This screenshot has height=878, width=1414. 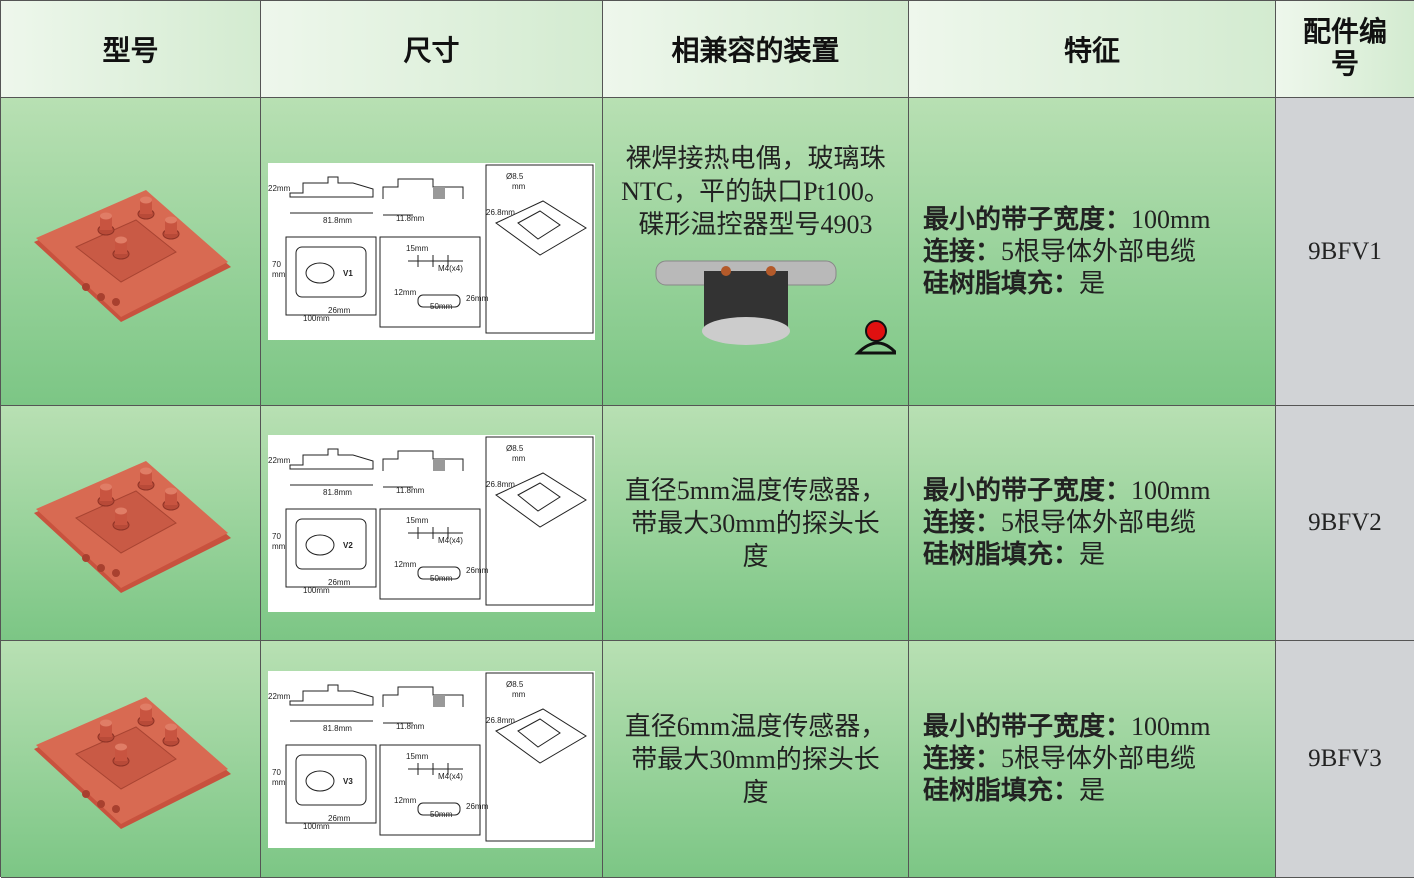 I want to click on feature-label: 硅树脂填充：, so click(x=1001, y=790).